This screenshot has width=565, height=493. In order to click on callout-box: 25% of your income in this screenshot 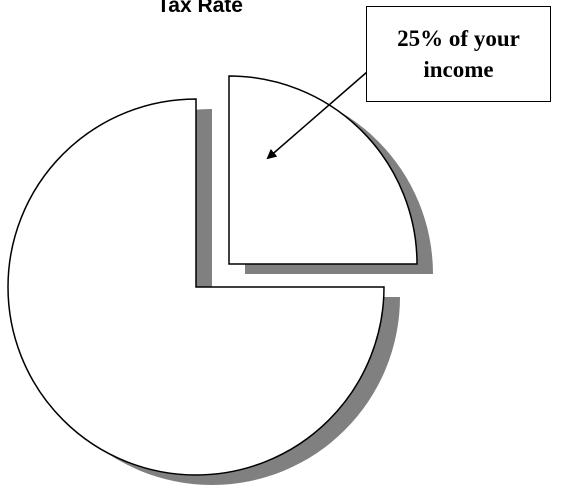, I will do `click(458, 54)`.